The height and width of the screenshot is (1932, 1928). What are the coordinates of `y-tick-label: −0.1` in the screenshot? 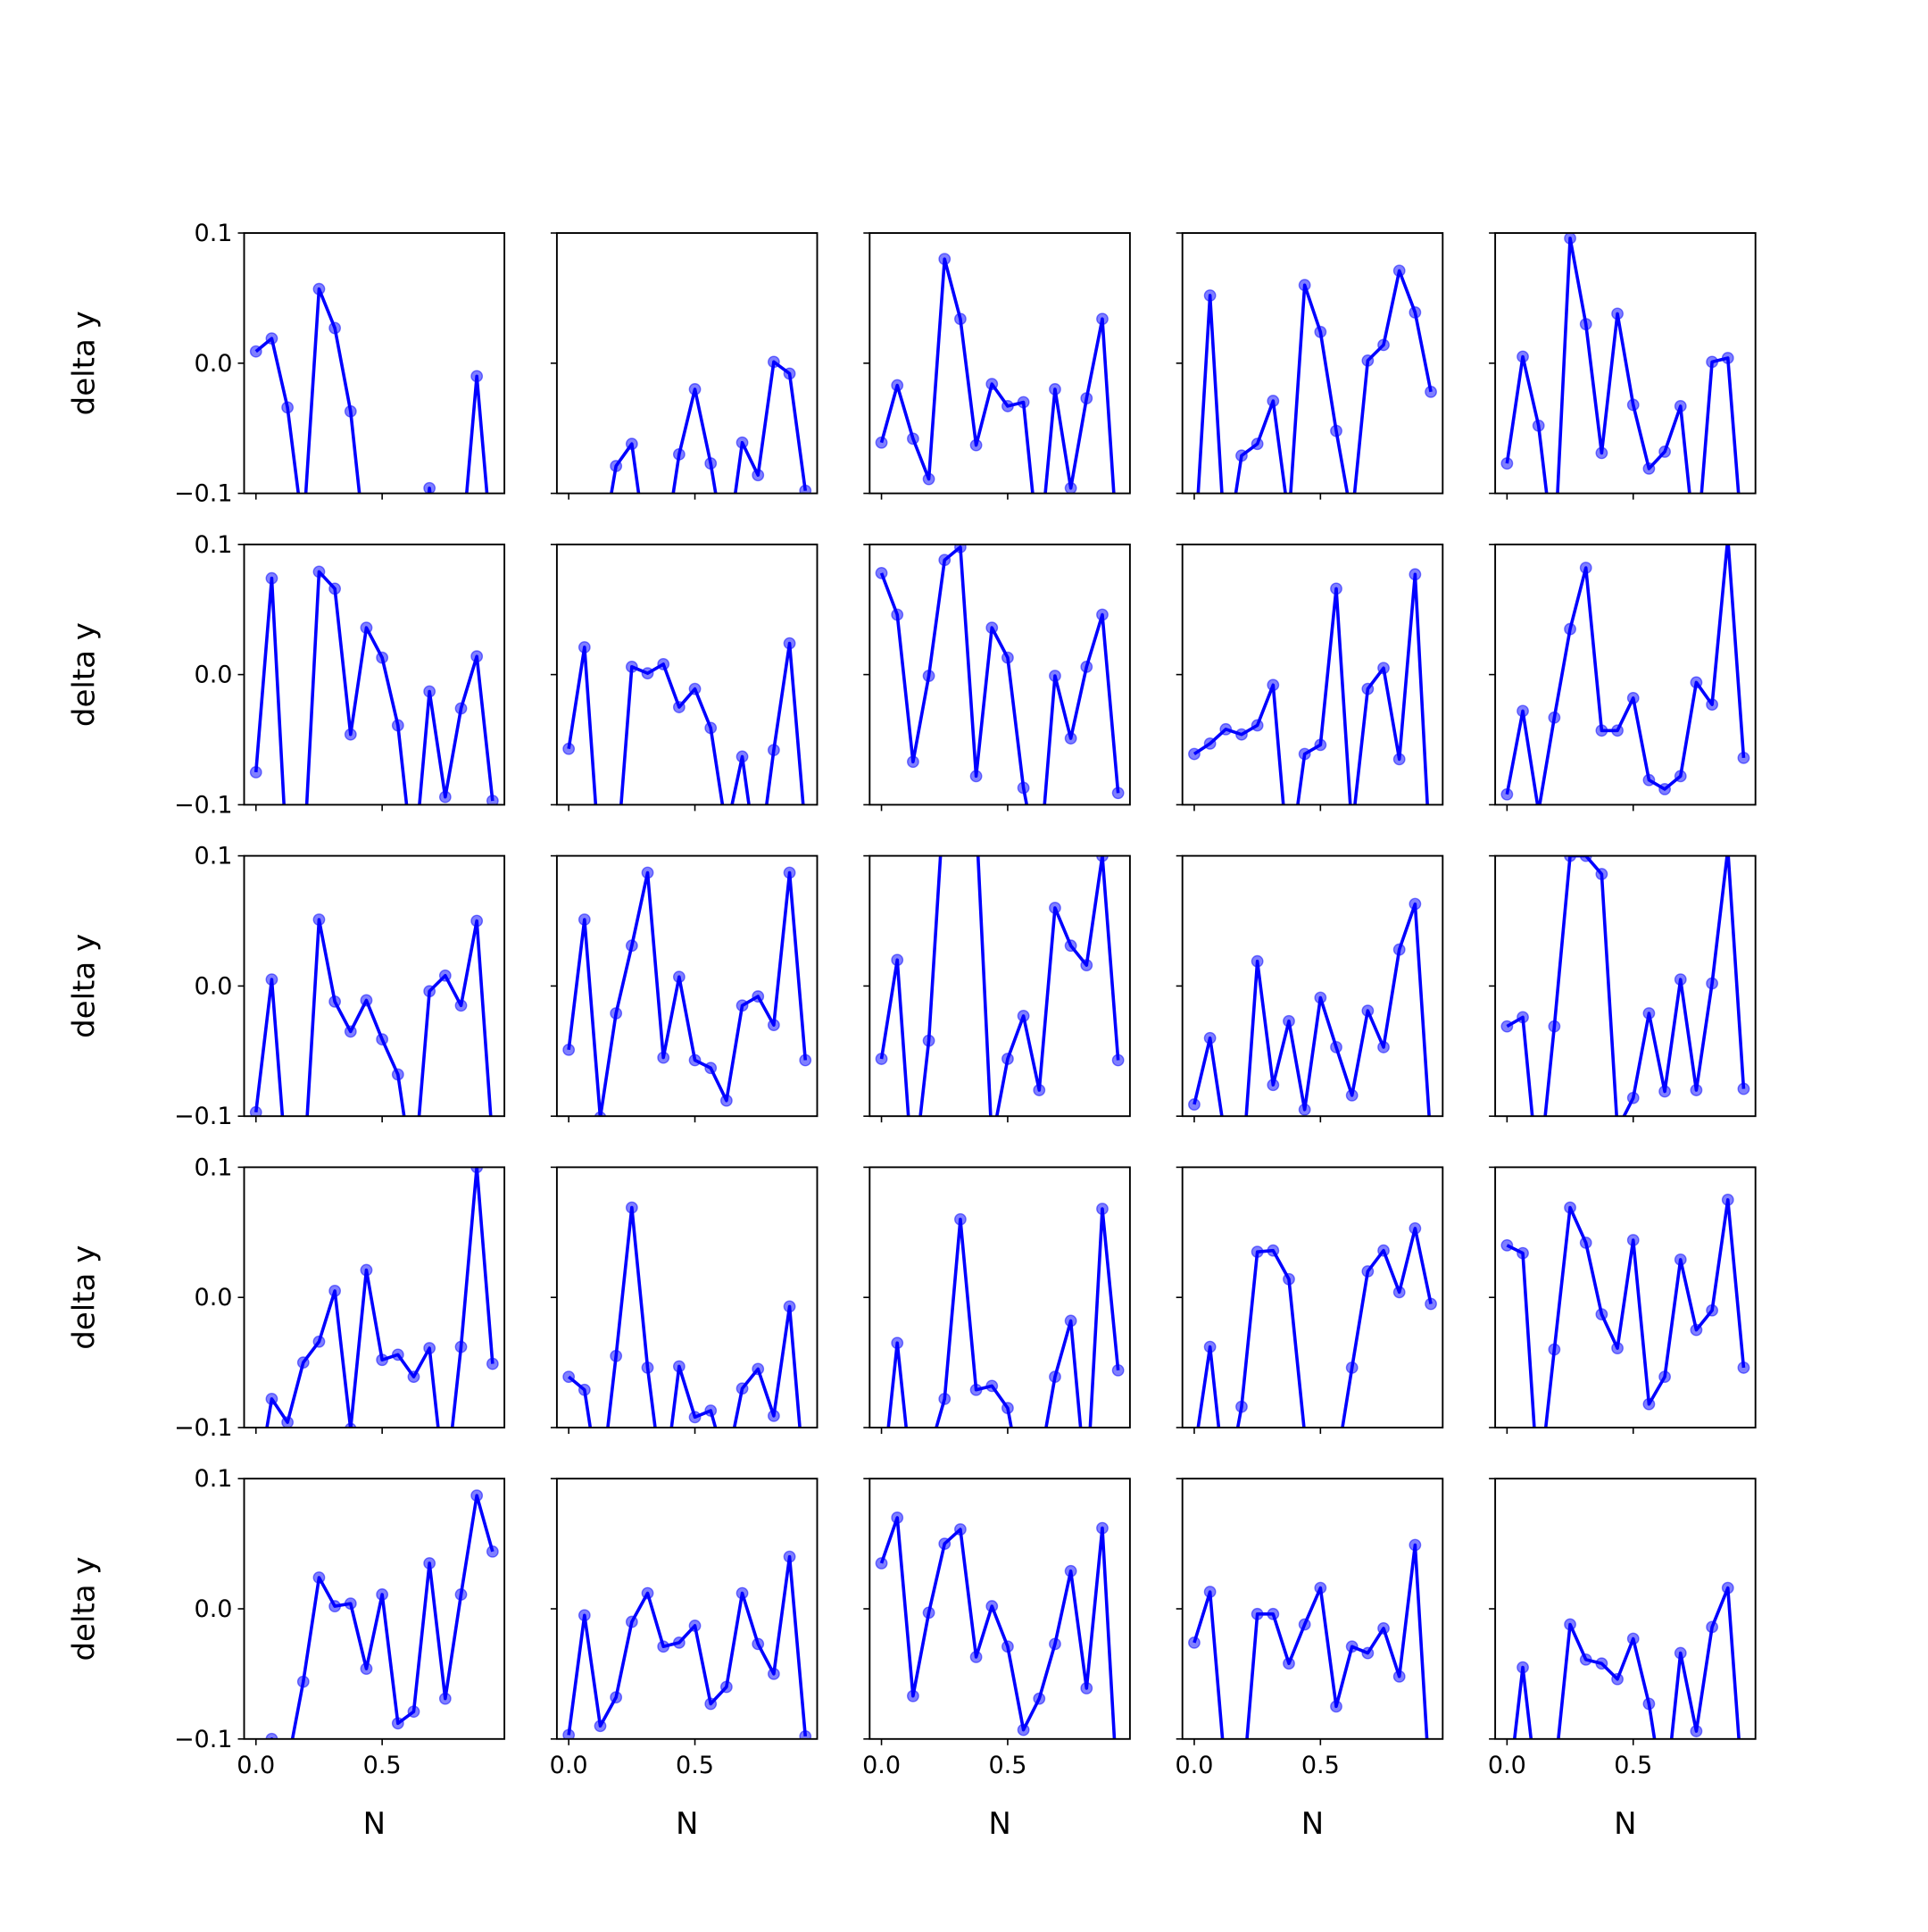 It's located at (203, 494).